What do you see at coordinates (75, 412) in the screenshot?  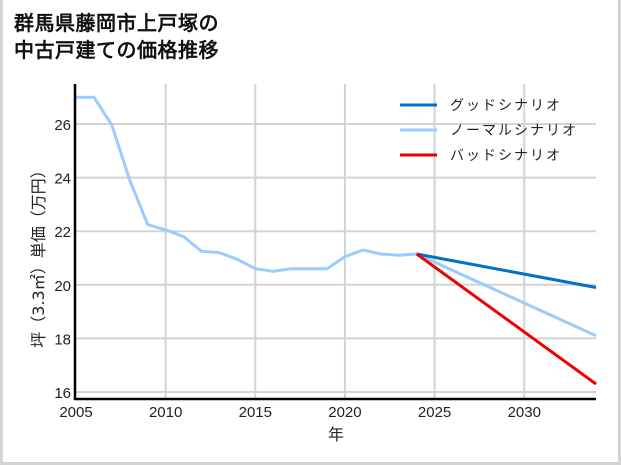 I see `x-tick-label: 2005` at bounding box center [75, 412].